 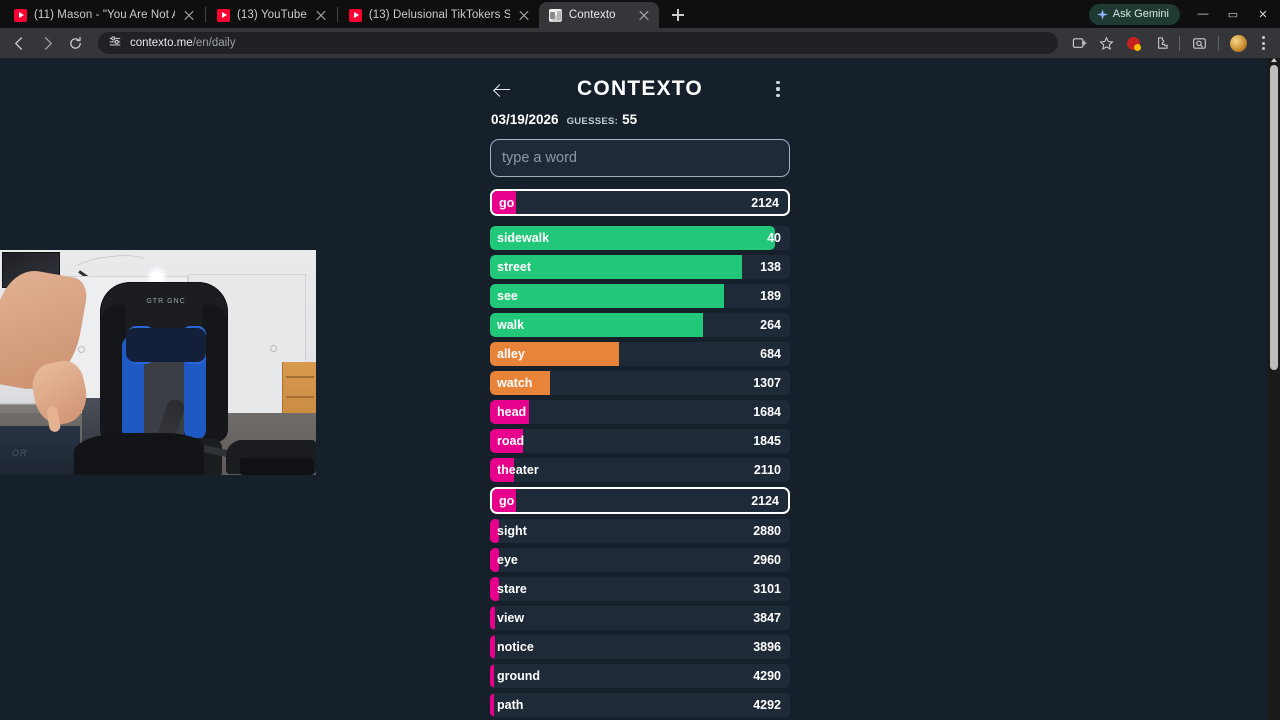 What do you see at coordinates (578, 43) in the screenshot?
I see `address-bar: contexto.me/en/daily` at bounding box center [578, 43].